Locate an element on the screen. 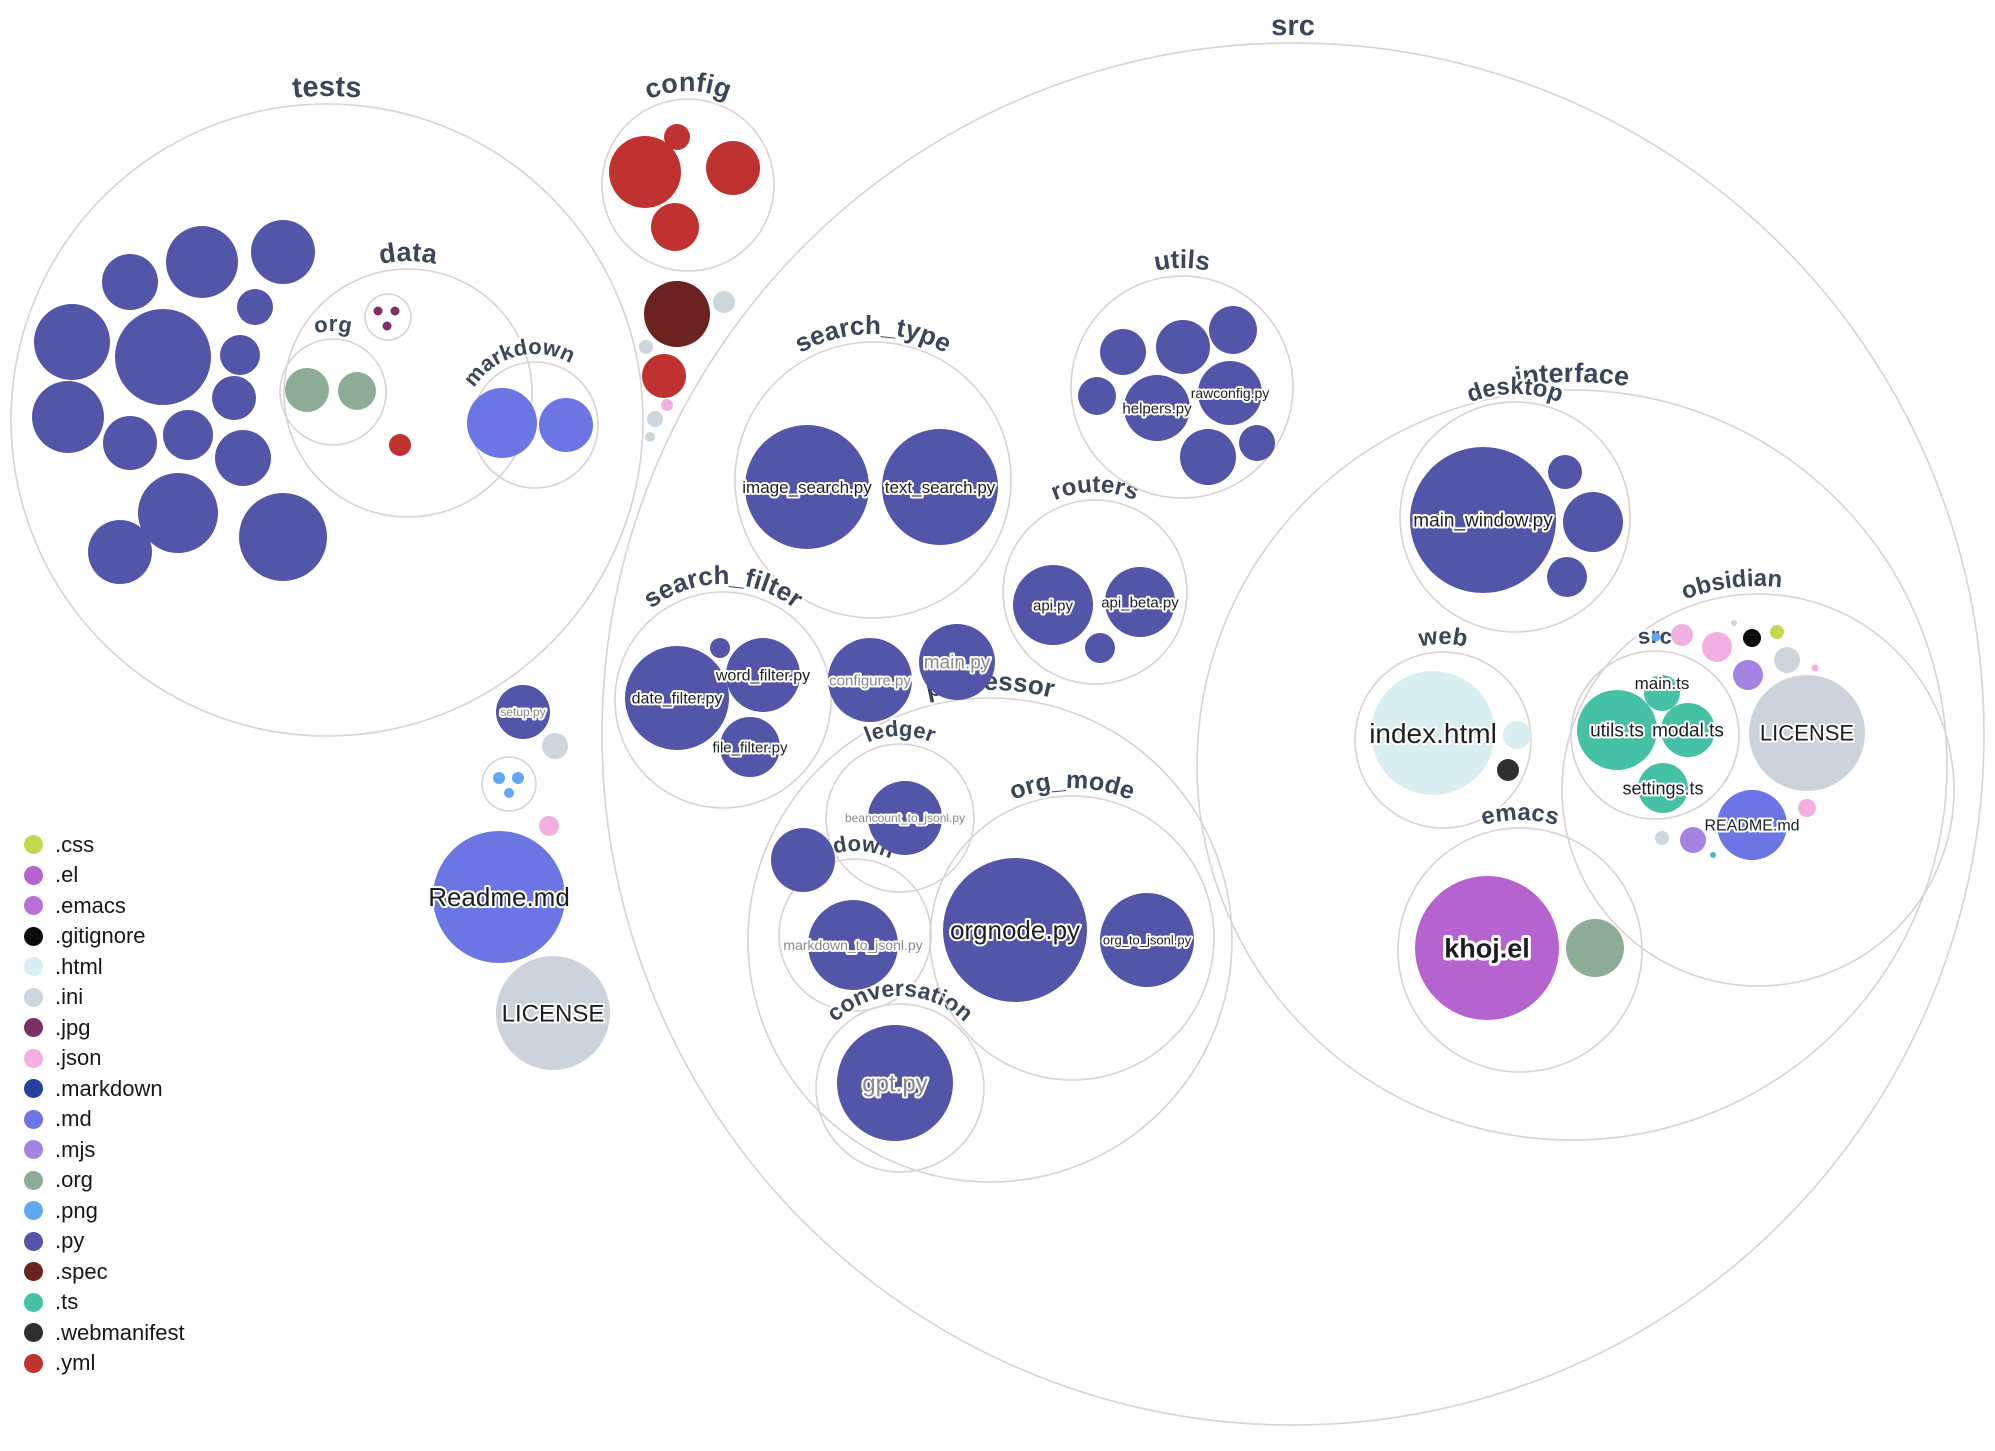 Image resolution: width=1995 pixels, height=1451 pixels. file-setup.py-label: setup.py is located at coordinates (522, 712).